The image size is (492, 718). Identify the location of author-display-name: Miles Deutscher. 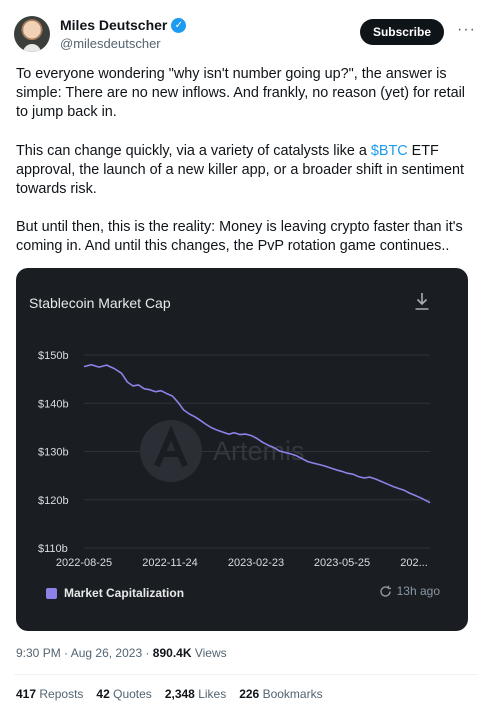
(114, 25).